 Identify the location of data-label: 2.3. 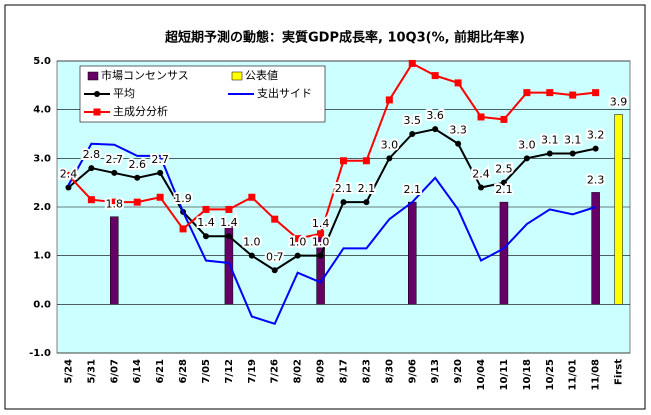
(596, 179).